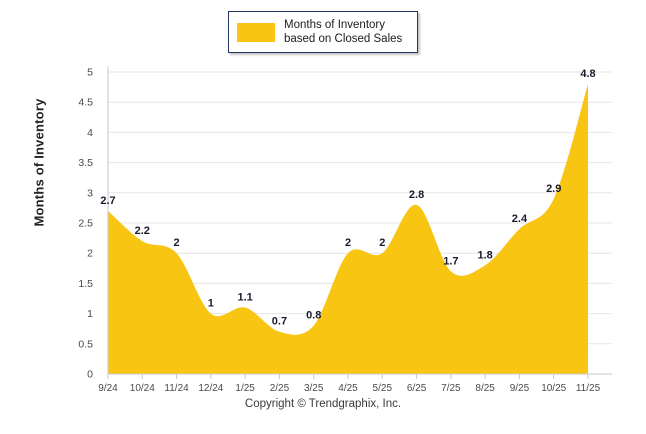 The image size is (646, 434). I want to click on x-tick-label: 3/25, so click(314, 388).